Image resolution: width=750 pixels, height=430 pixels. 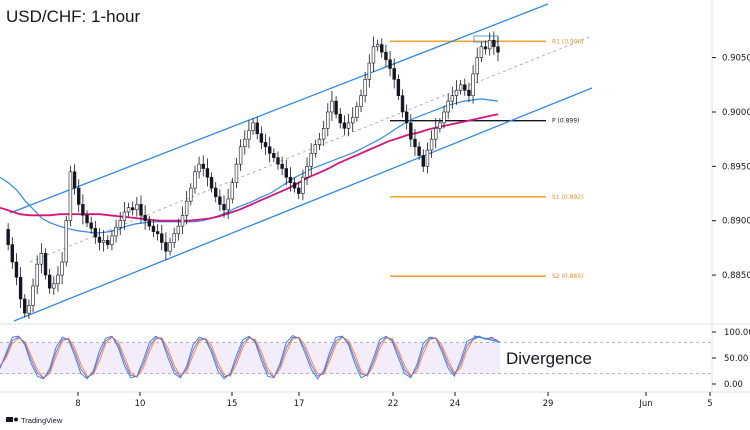 I want to click on pivot-level-label: P (0.899), so click(x=565, y=121).